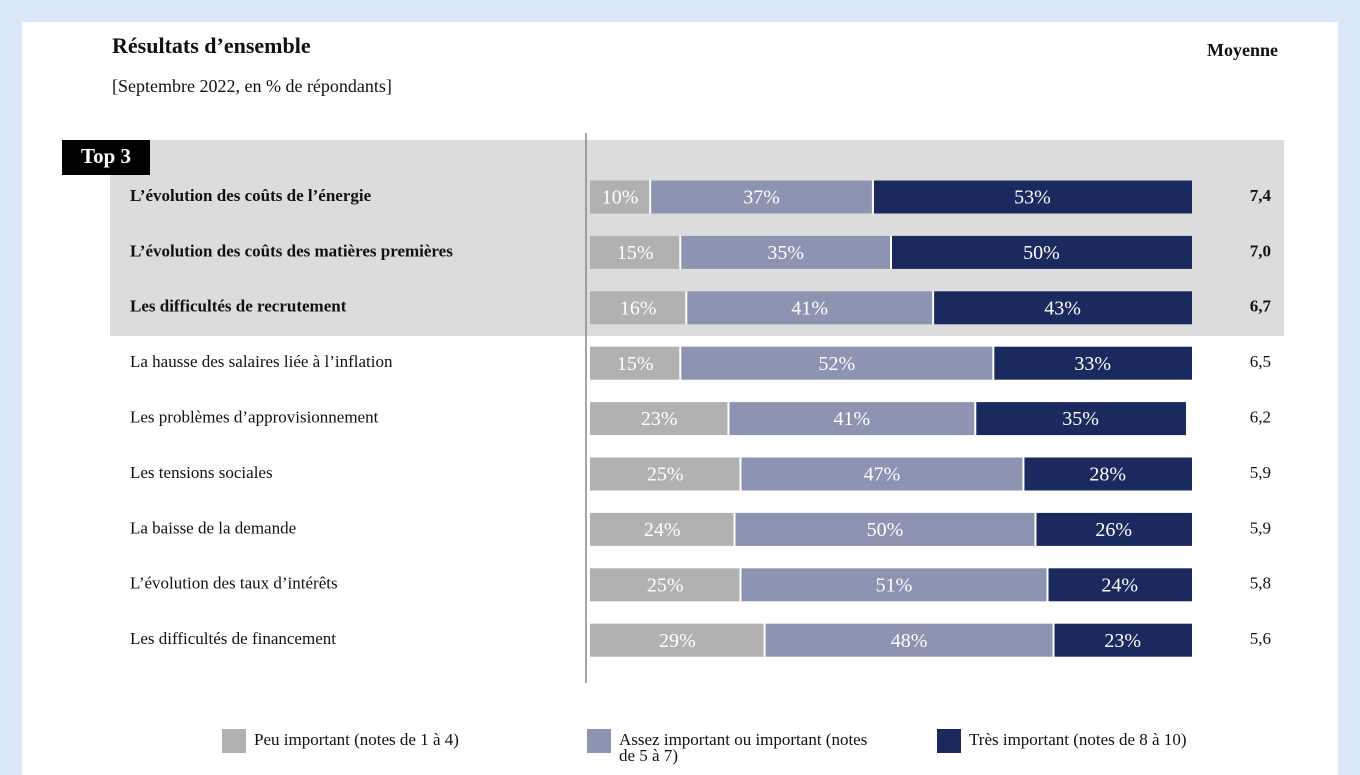 This screenshot has width=1360, height=775. I want to click on value-label: 10%, so click(620, 198).